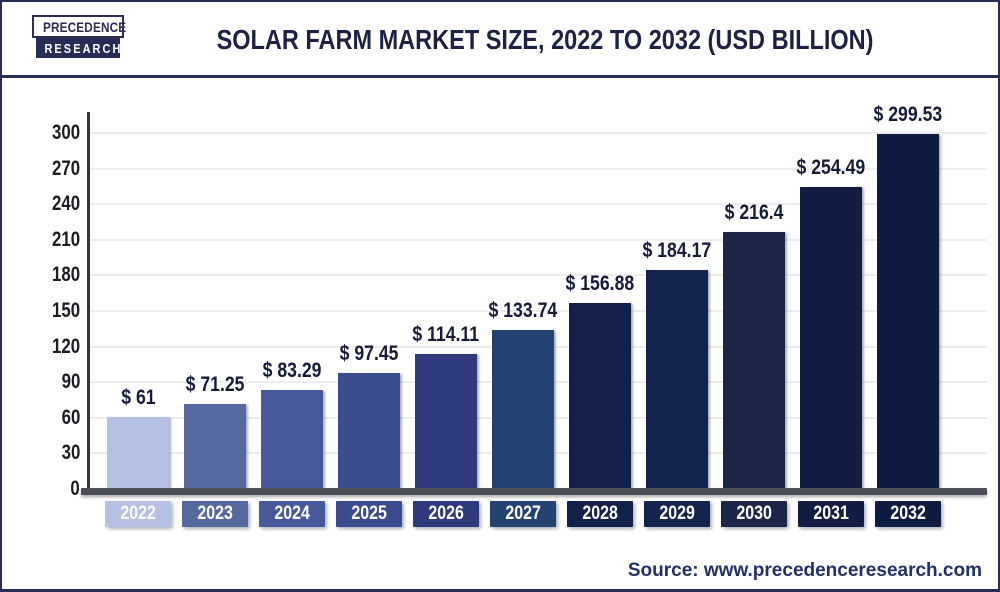 This screenshot has height=592, width=1000. I want to click on bar-value-label-2030: $ 216.4, so click(754, 213).